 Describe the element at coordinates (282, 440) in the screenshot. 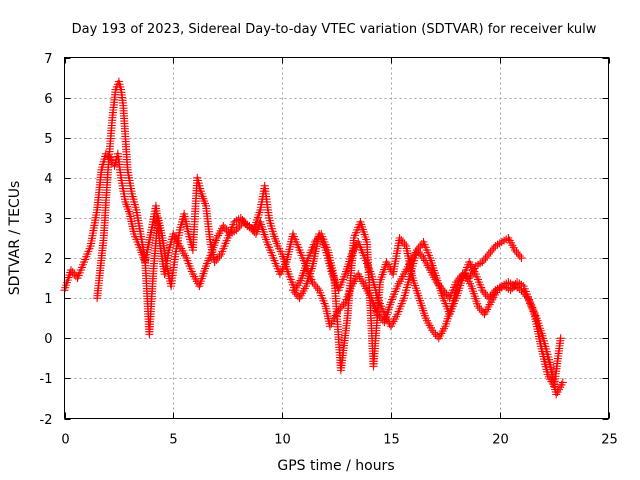

I see `x-tick-label: 10` at that location.